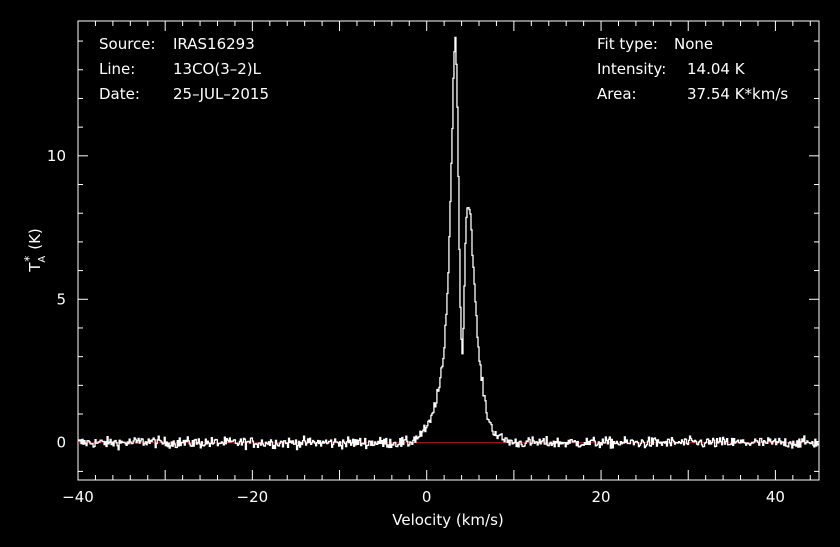  I want to click on y-tick-label: 10, so click(56, 156).